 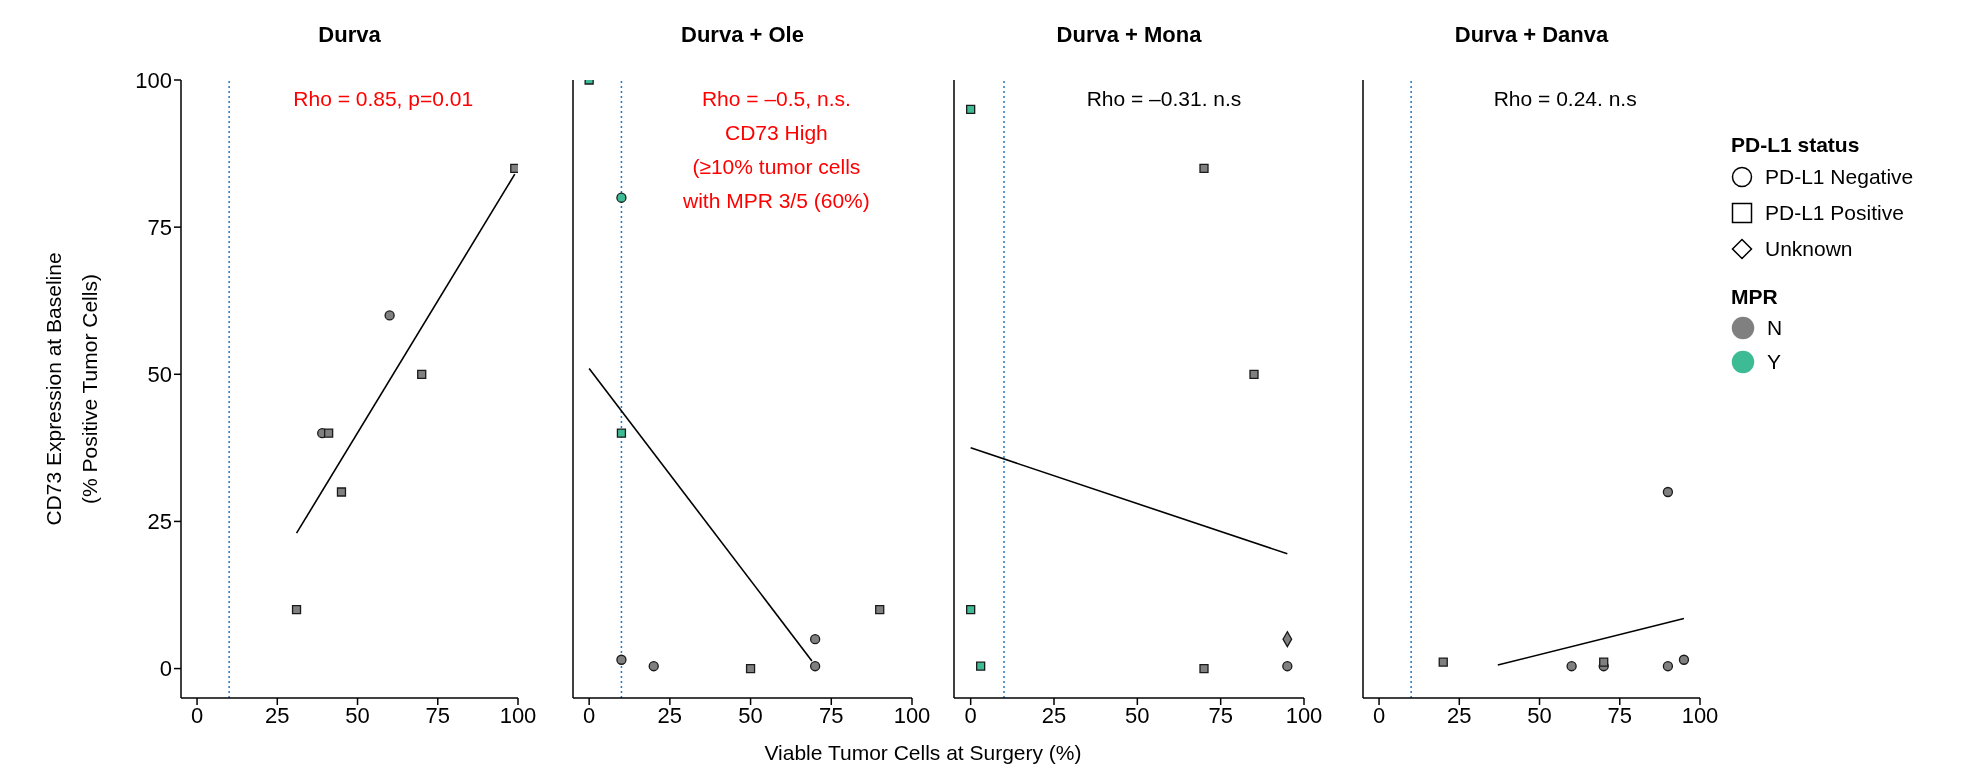 I want to click on annotation: Rho = 0.85, p=0.01, so click(x=383, y=99).